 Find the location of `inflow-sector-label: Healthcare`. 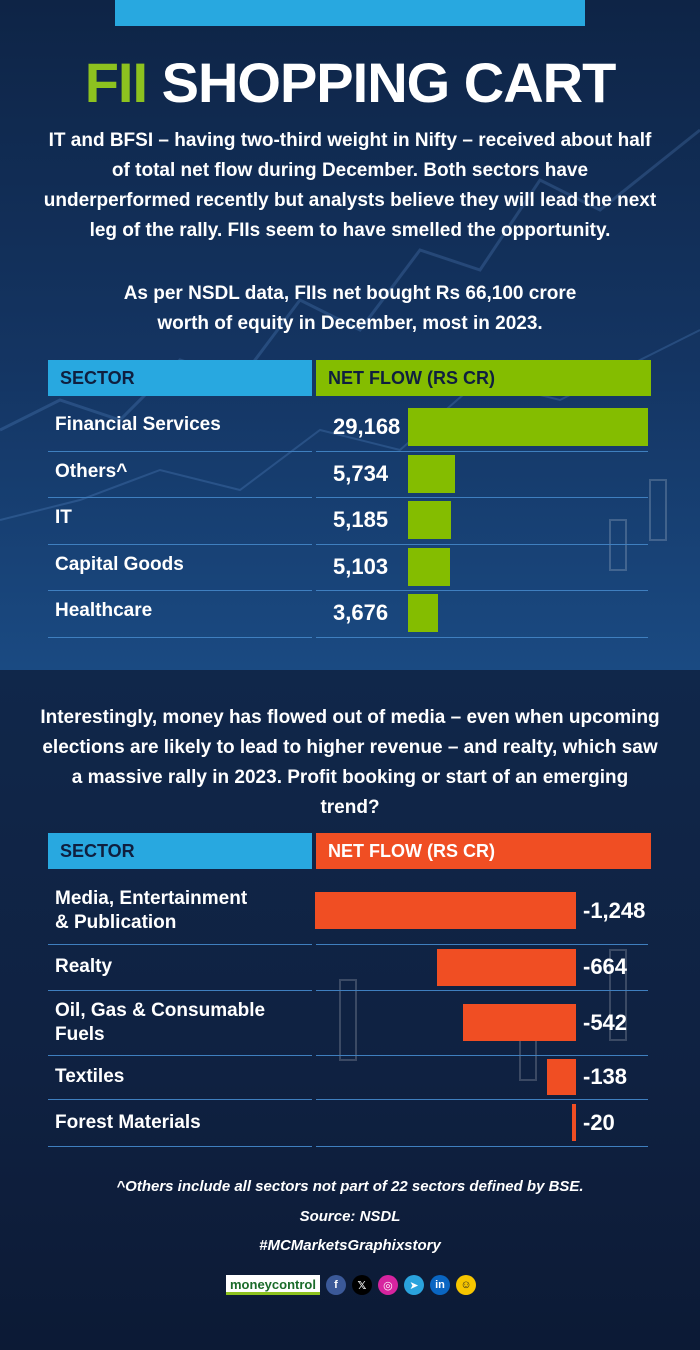

inflow-sector-label: Healthcare is located at coordinates (104, 610).